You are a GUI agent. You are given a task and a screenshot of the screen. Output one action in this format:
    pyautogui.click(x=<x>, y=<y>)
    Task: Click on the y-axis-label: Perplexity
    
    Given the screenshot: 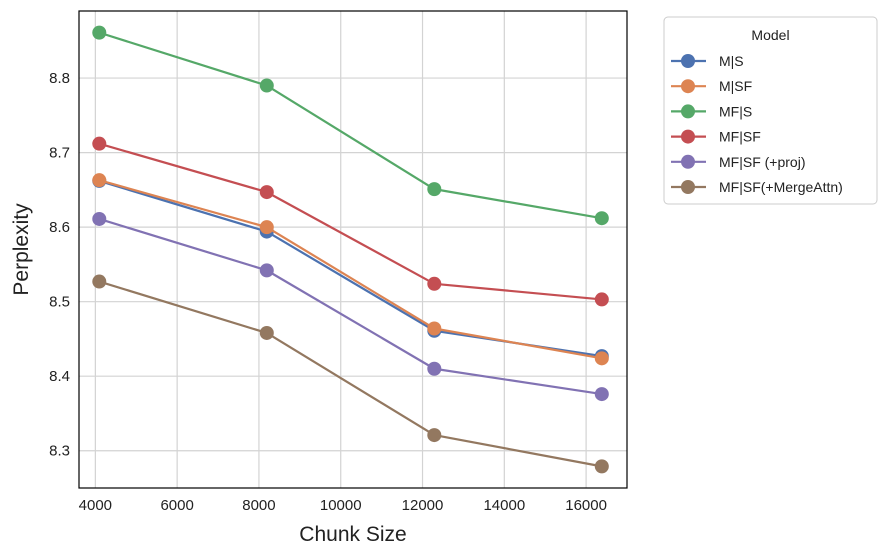 What is the action you would take?
    pyautogui.click(x=21, y=249)
    